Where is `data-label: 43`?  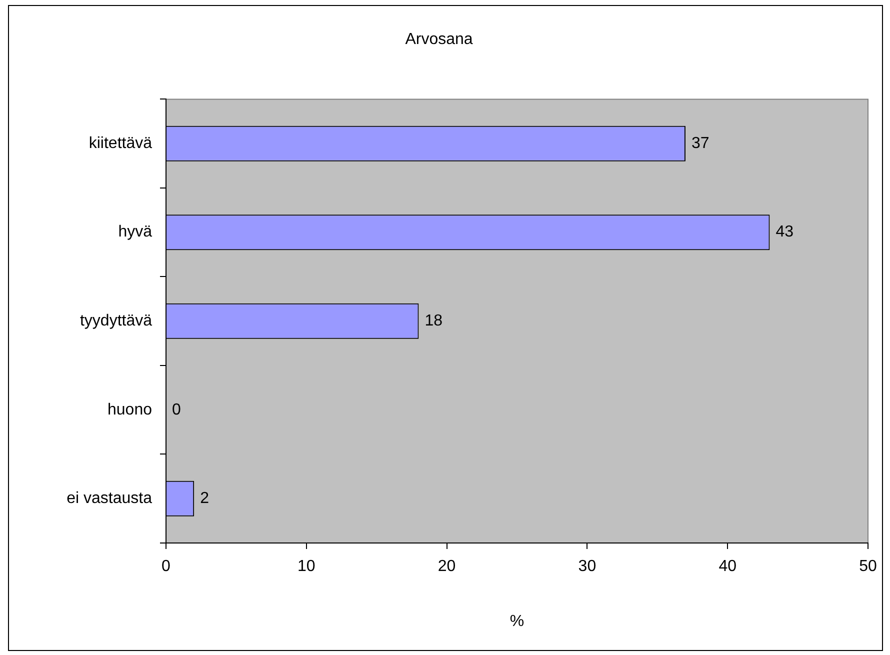
data-label: 43 is located at coordinates (785, 232).